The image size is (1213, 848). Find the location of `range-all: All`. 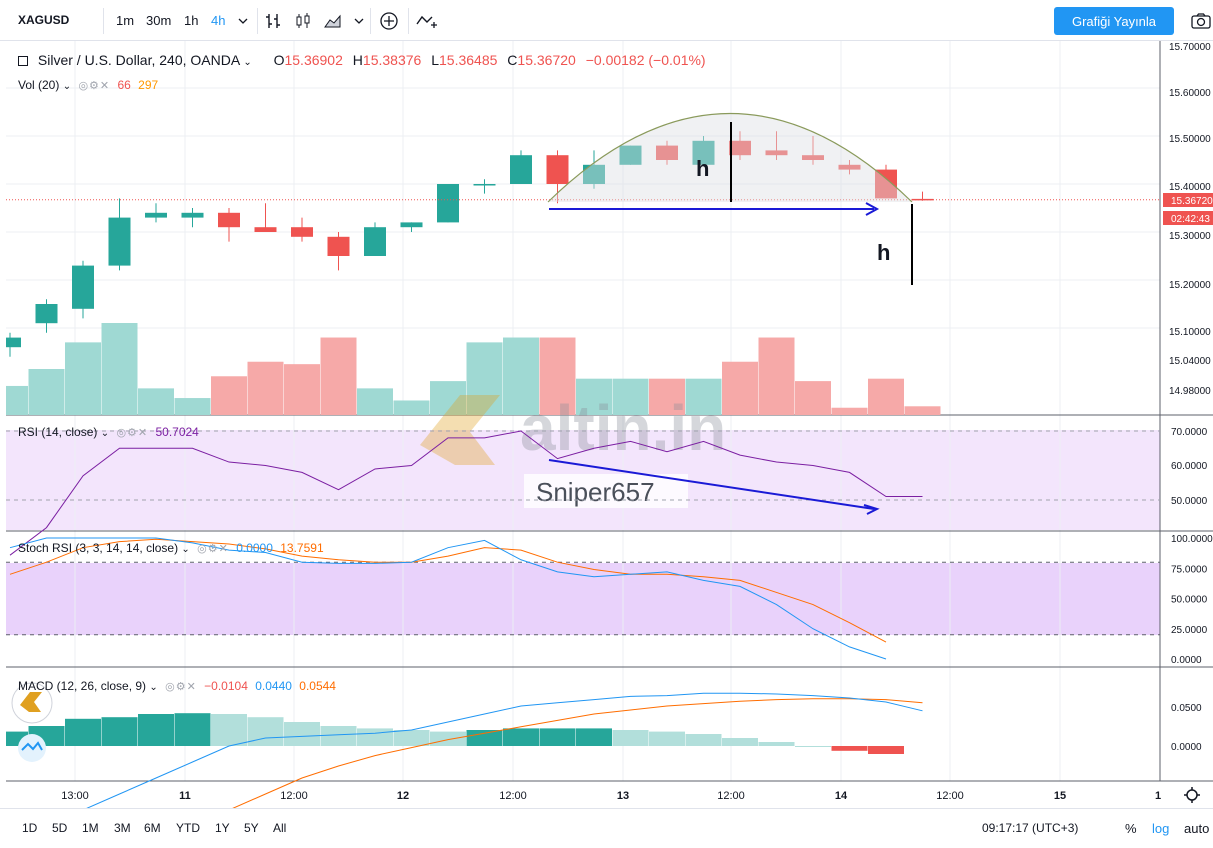

range-all: All is located at coordinates (280, 828).